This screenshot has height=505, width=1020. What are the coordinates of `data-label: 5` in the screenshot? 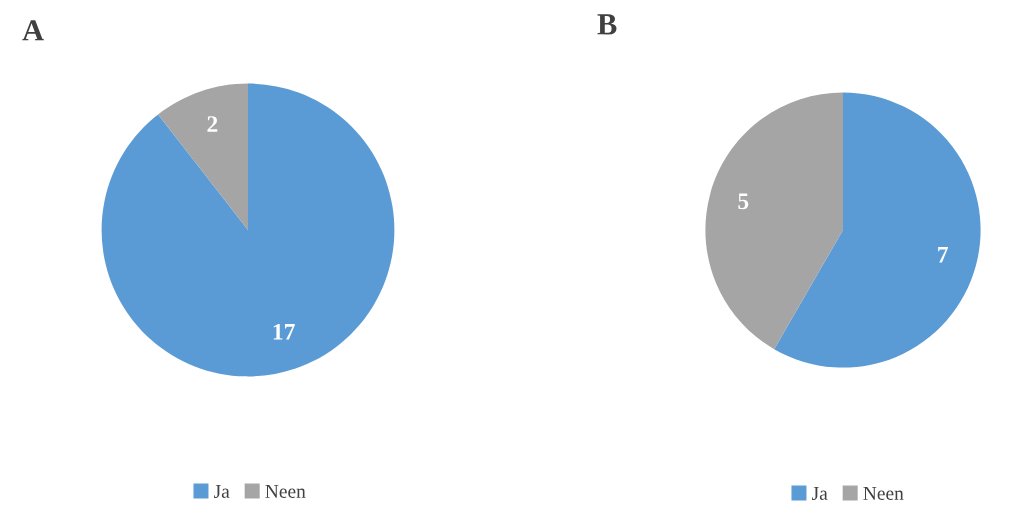 It's located at (743, 201).